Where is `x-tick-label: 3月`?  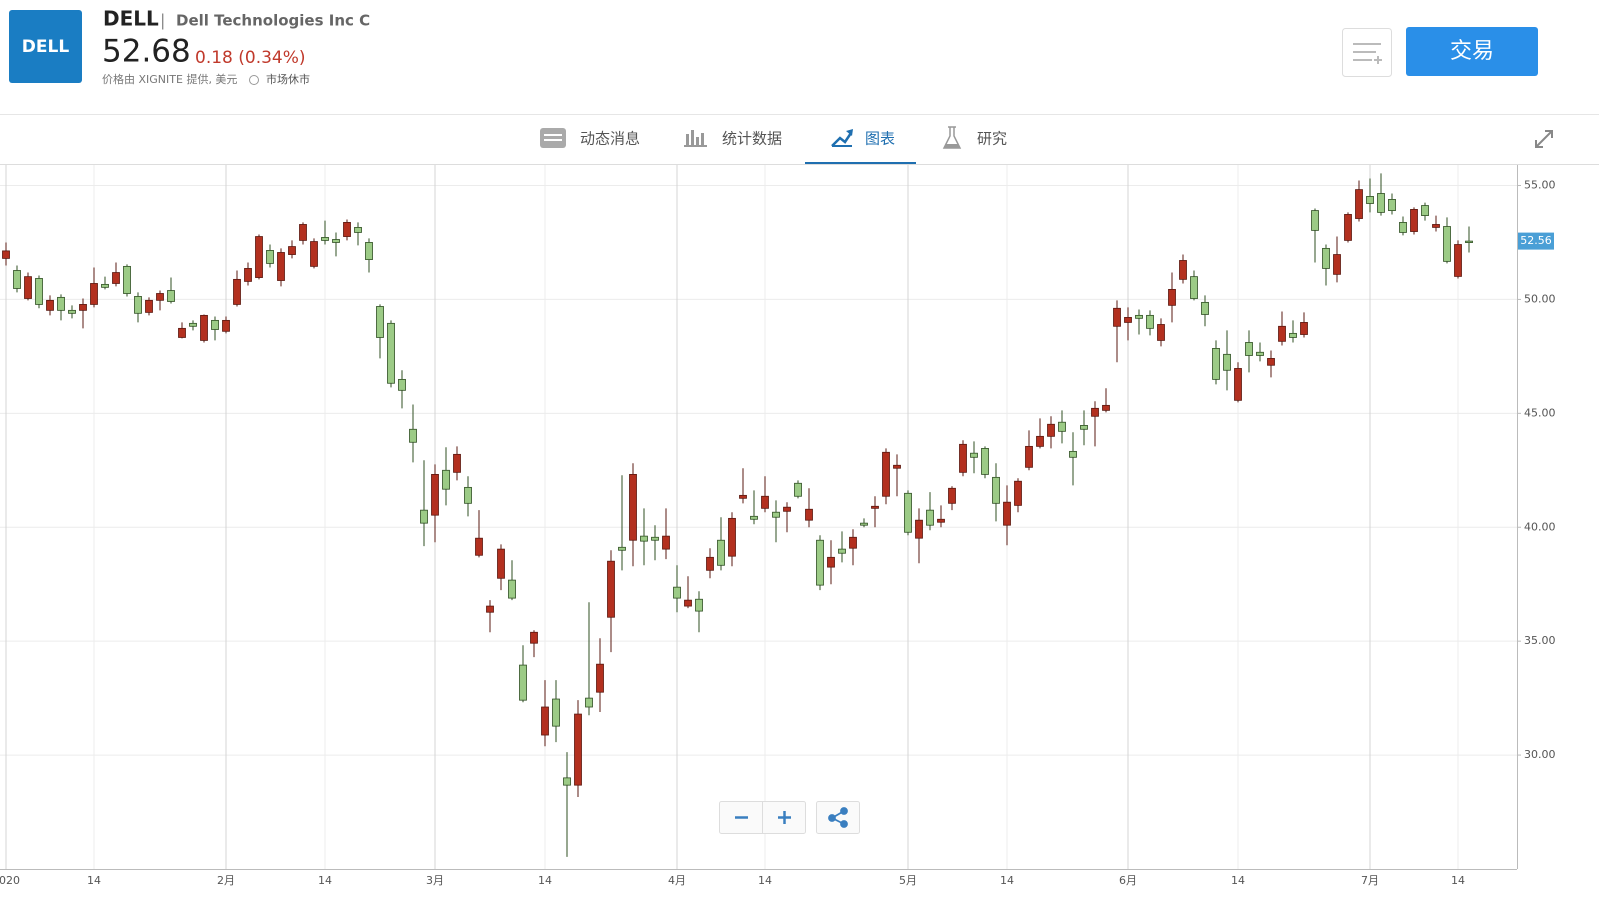
x-tick-label: 3月 is located at coordinates (435, 880).